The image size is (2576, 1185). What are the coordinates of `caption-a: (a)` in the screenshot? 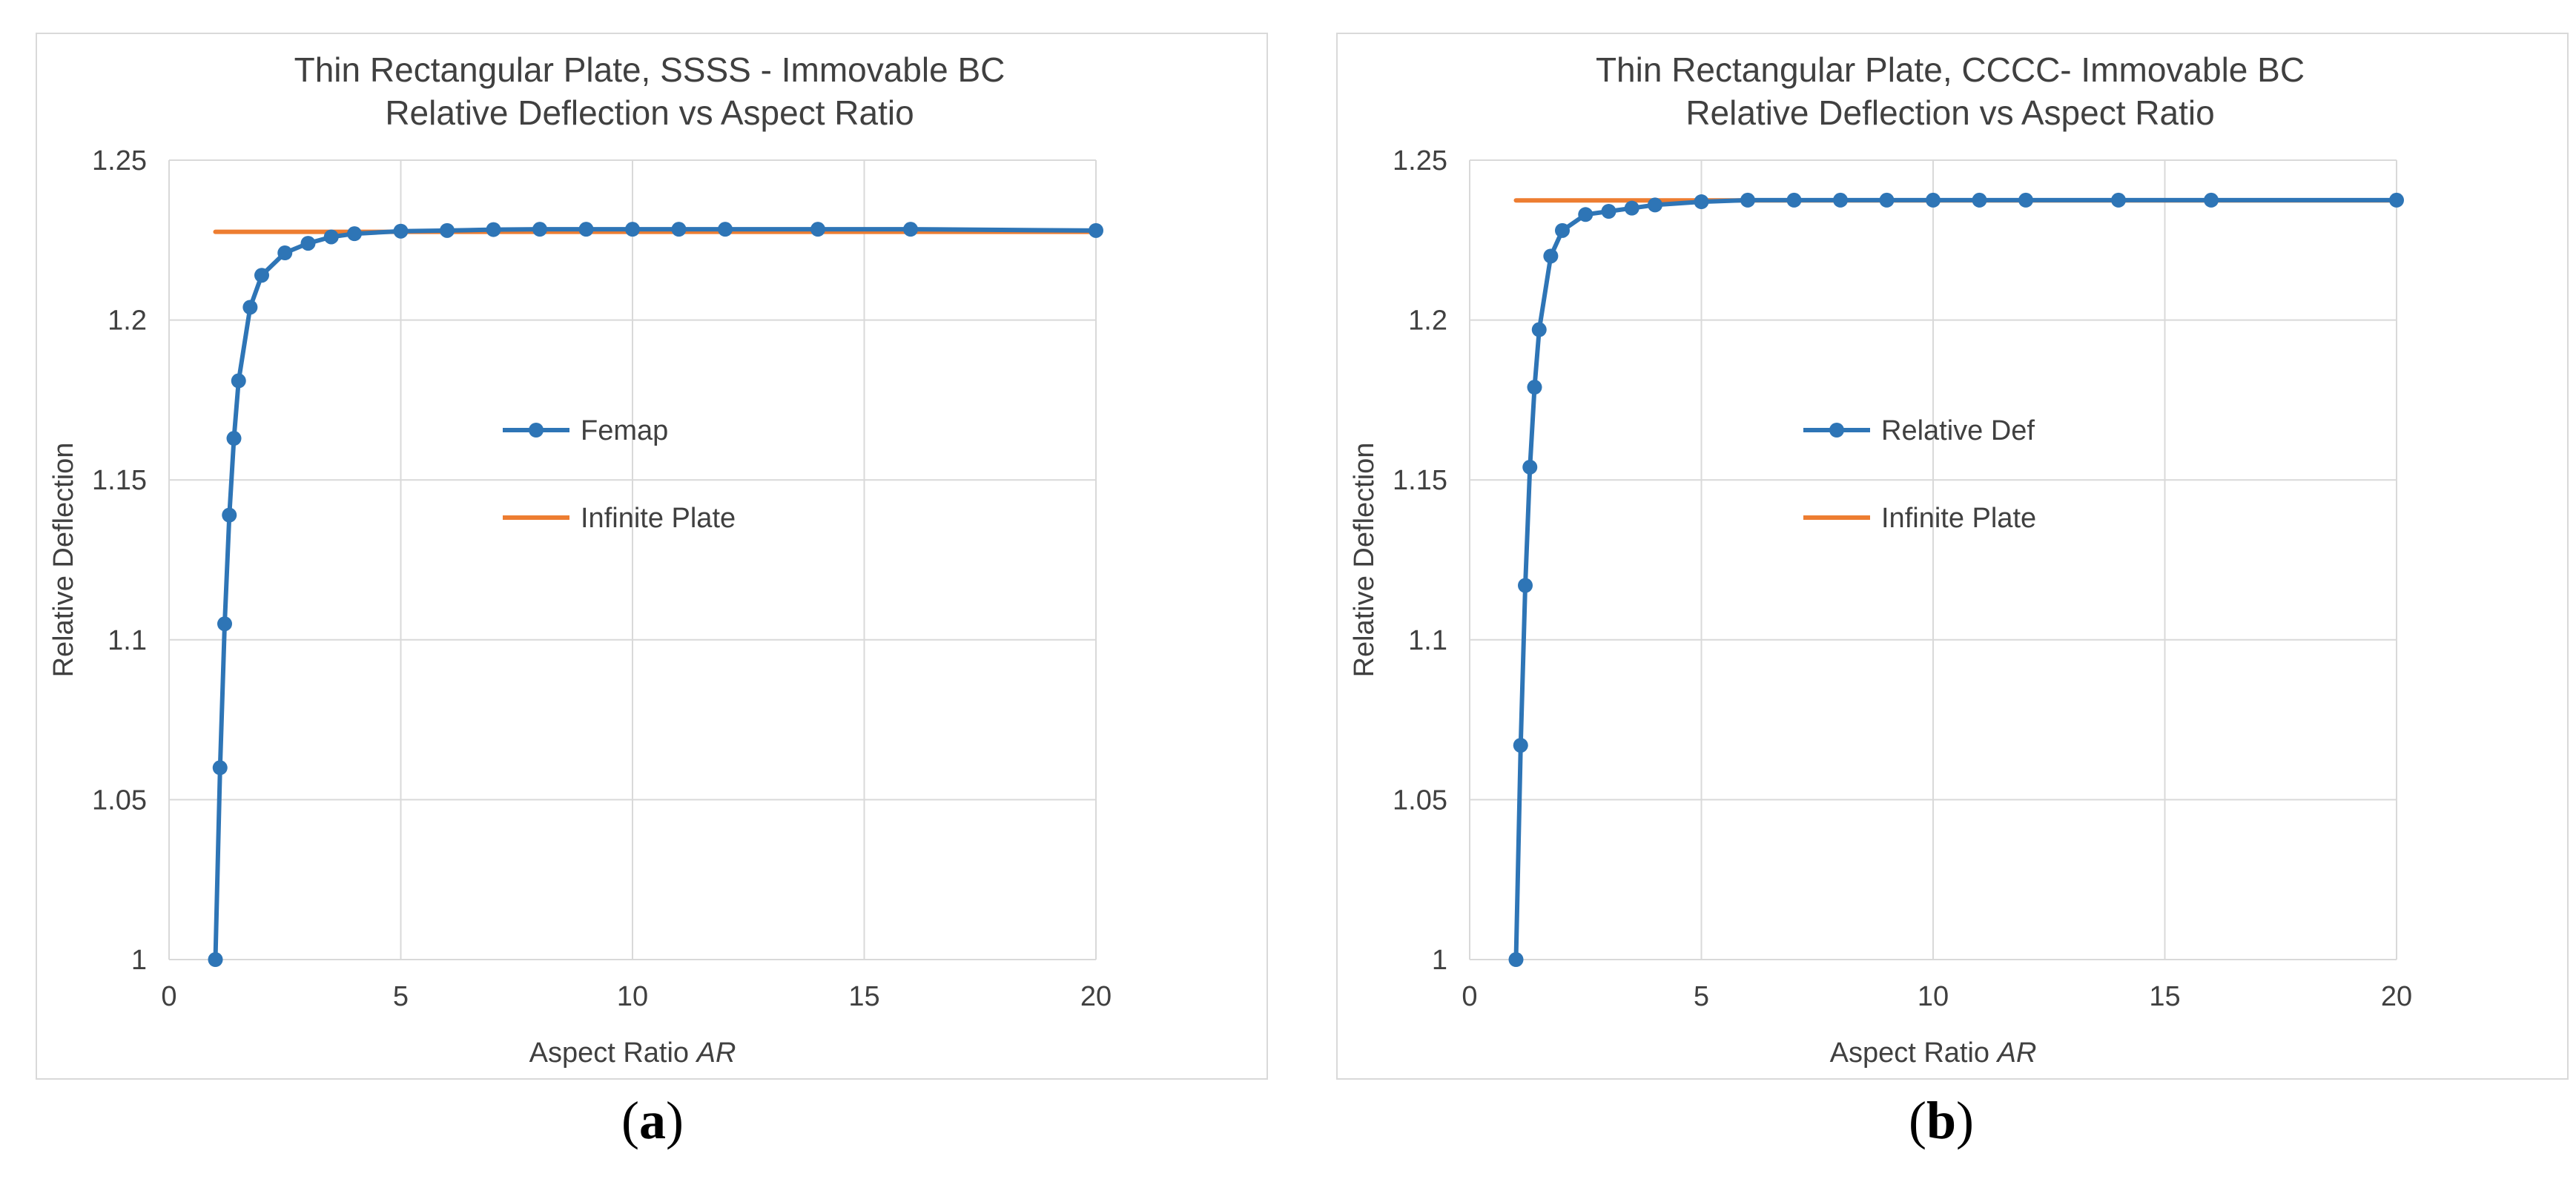 It's located at (652, 1120).